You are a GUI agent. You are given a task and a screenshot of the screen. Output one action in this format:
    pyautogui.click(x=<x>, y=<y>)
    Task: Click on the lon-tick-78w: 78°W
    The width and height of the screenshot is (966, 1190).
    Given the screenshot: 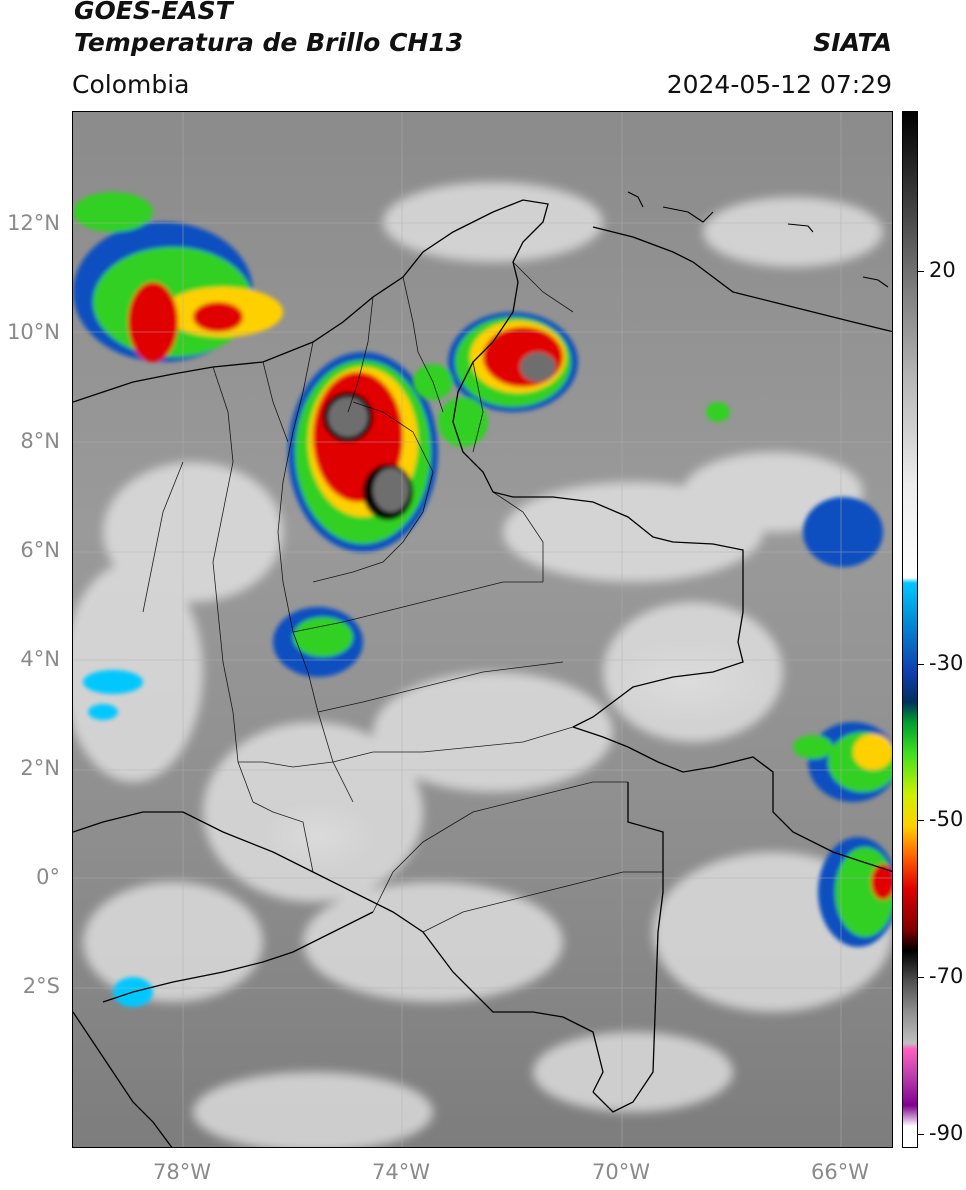 What is the action you would take?
    pyautogui.click(x=182, y=1172)
    